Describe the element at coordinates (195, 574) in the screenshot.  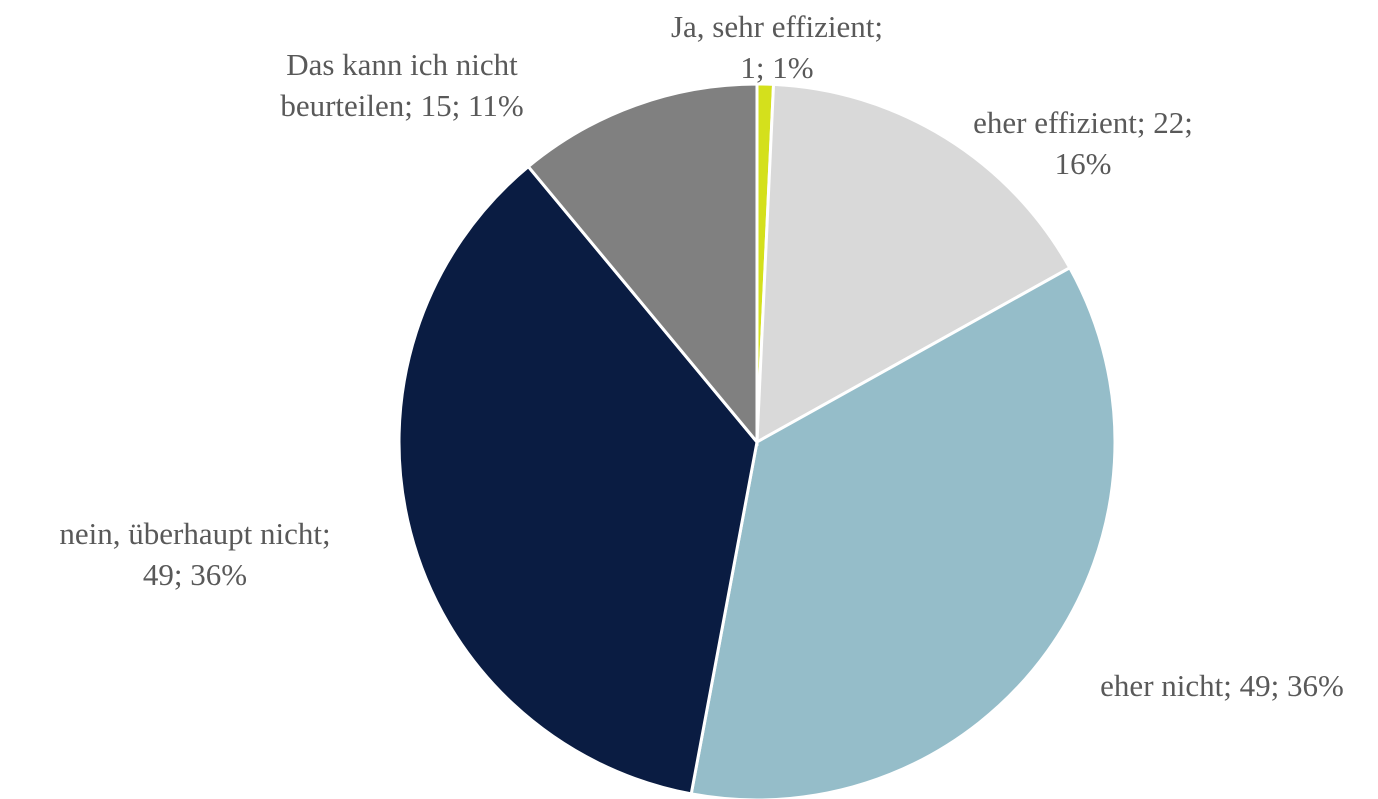
I see `data-label: 49; 36%` at that location.